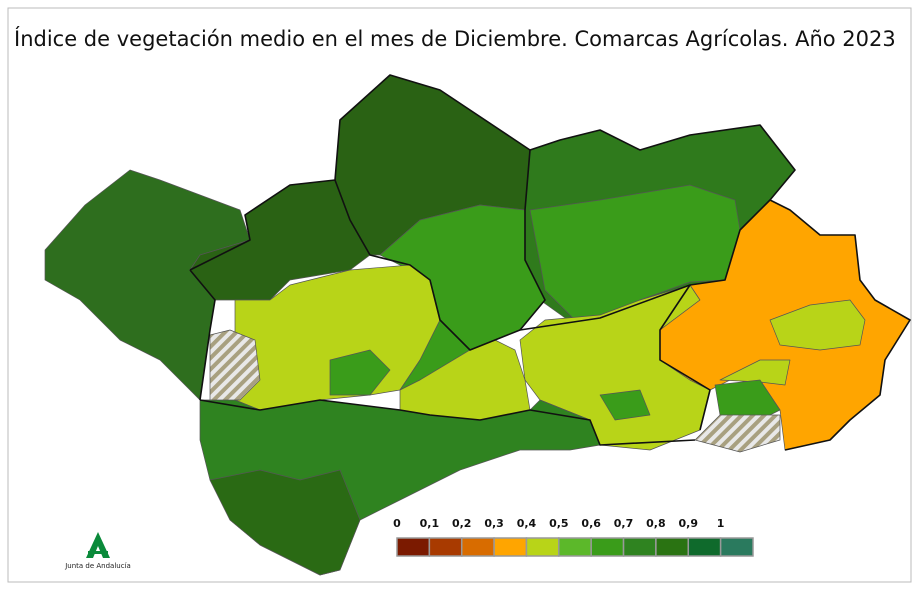  I want to click on legend-label: 0, so click(397, 523).